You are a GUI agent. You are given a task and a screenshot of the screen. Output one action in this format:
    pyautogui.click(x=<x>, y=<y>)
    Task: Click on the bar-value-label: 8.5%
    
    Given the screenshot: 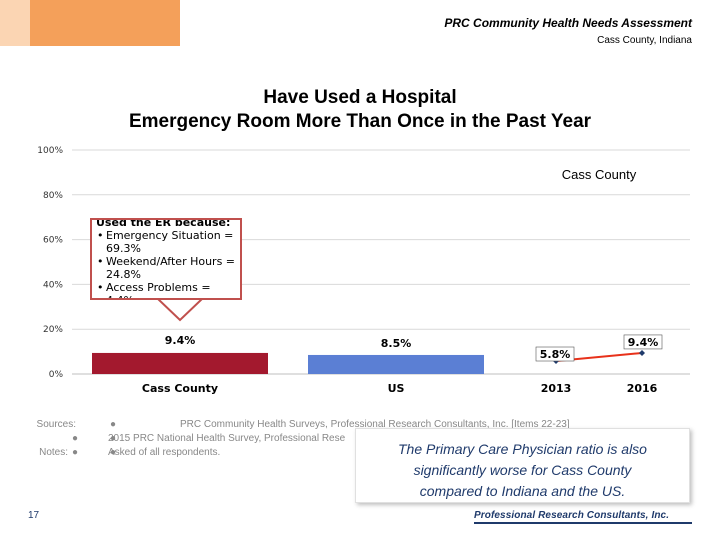 What is the action you would take?
    pyautogui.click(x=396, y=343)
    